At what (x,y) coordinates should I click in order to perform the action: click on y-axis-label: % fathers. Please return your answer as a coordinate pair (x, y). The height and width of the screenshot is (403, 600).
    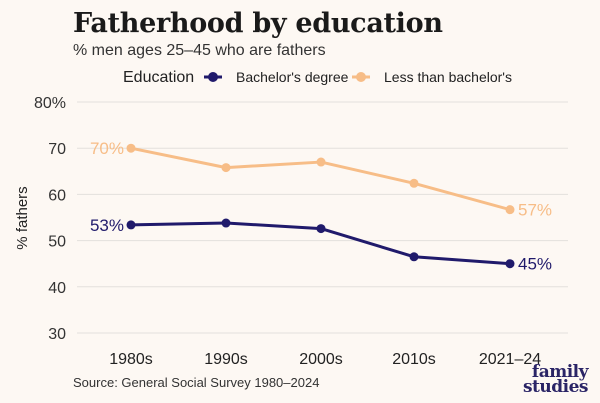
    Looking at the image, I should click on (22, 217).